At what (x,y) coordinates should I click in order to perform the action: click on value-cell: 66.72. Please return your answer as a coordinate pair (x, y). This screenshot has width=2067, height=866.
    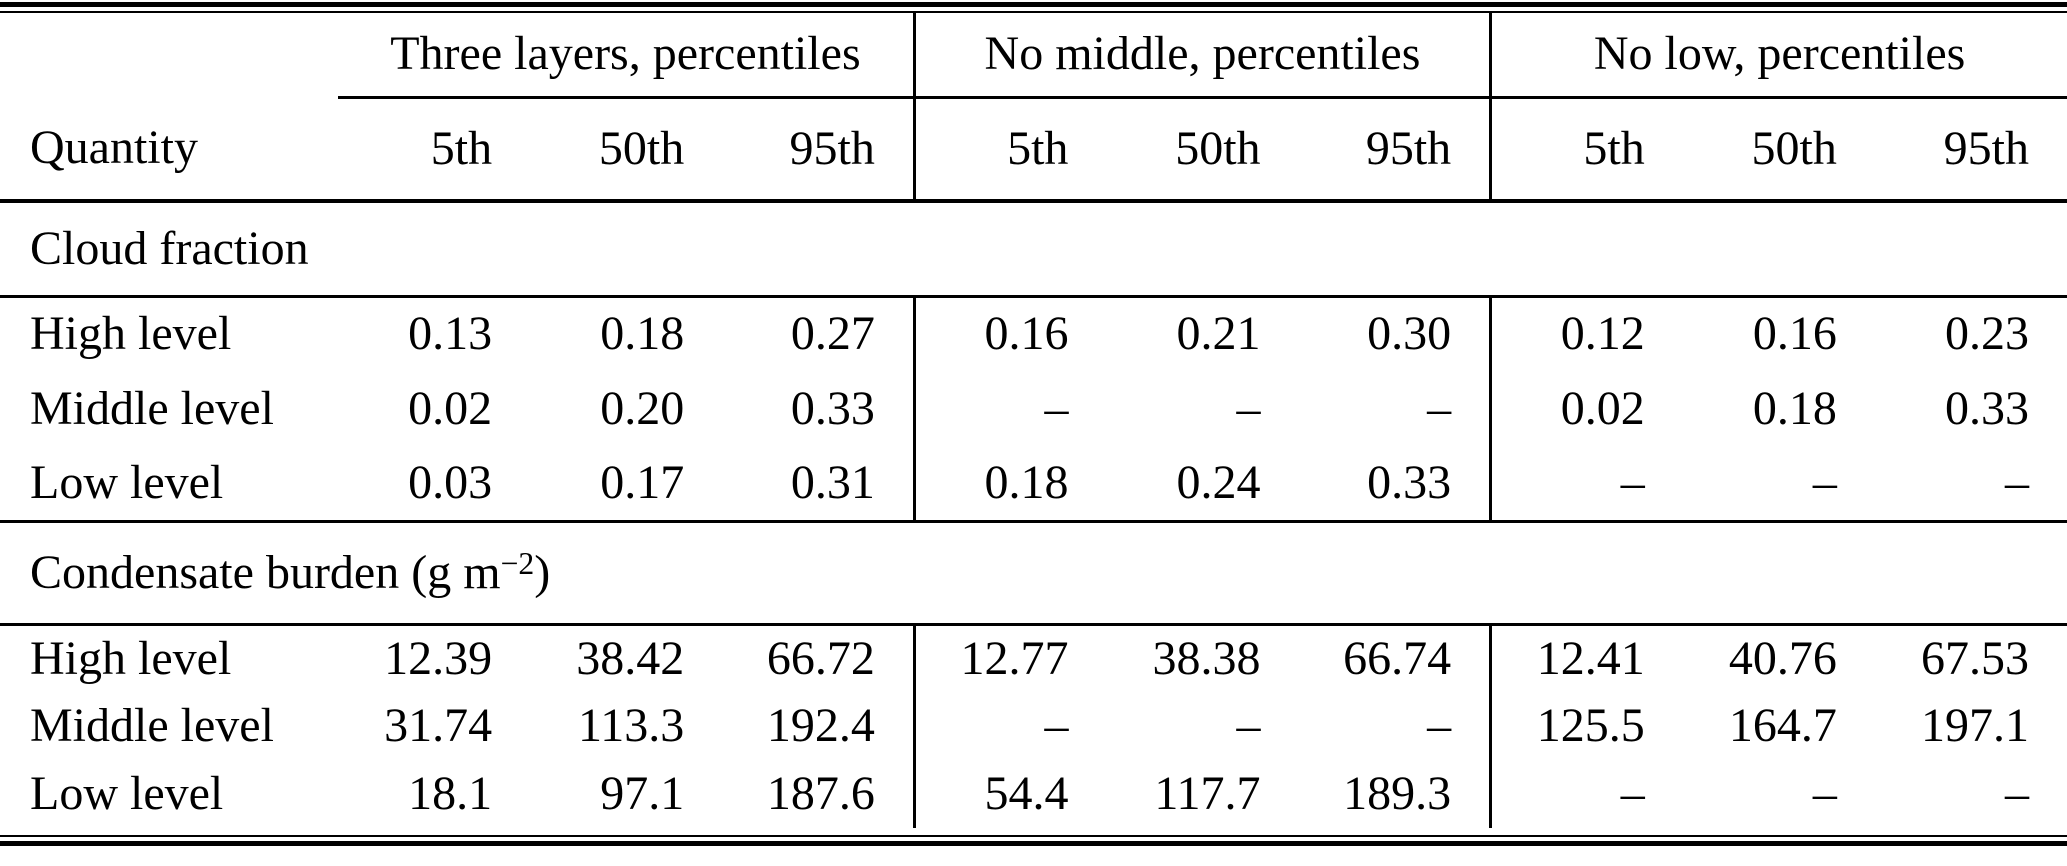
    Looking at the image, I should click on (820, 658).